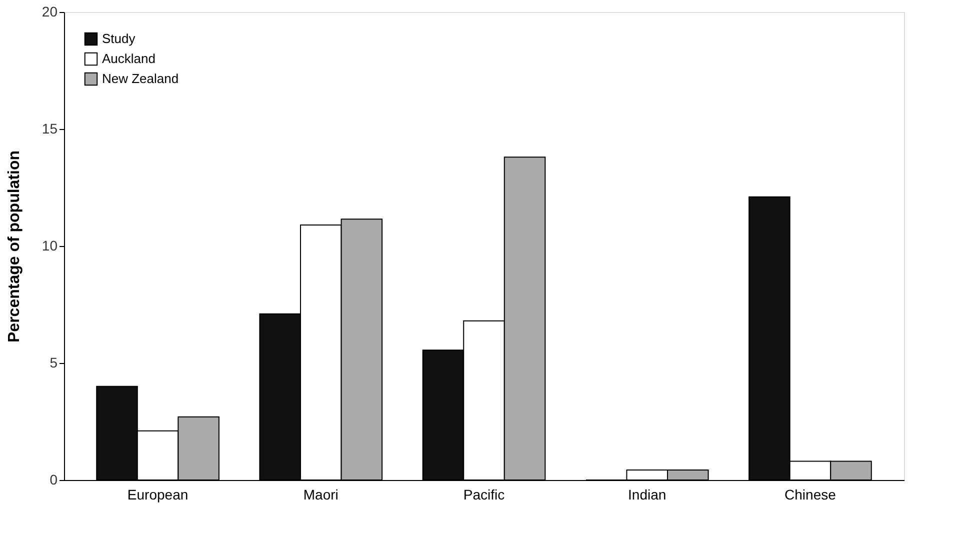 This screenshot has width=975, height=533. I want to click on y-tick-label: 20, so click(50, 12).